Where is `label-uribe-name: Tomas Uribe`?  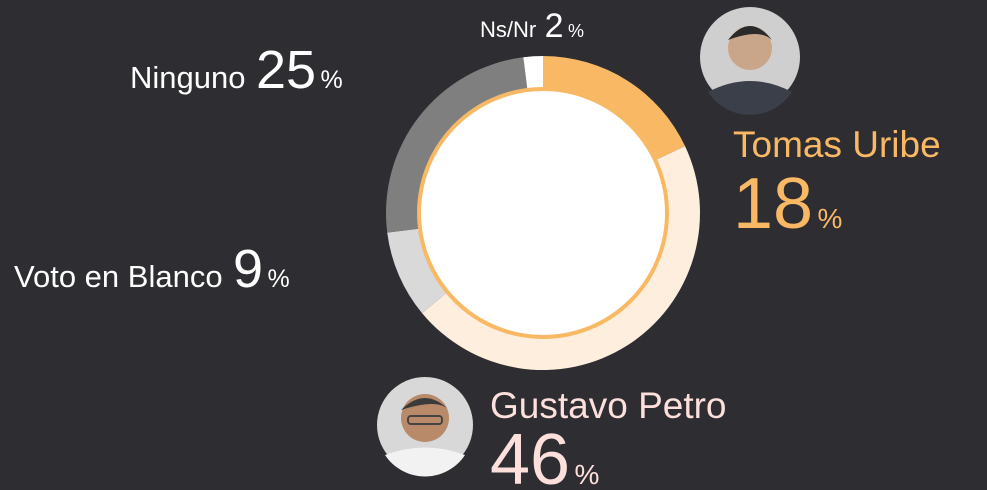
label-uribe-name: Tomas Uribe is located at coordinates (837, 144).